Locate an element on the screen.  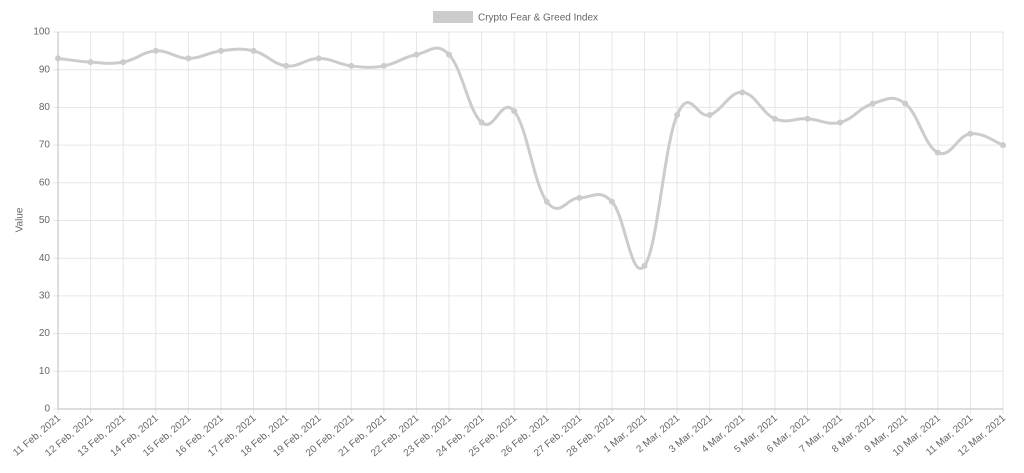
legend-label: Crypto Fear & Greed Index is located at coordinates (538, 18).